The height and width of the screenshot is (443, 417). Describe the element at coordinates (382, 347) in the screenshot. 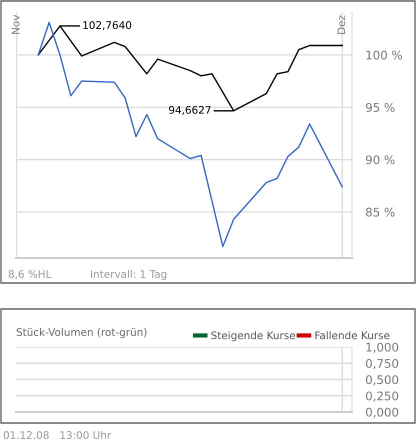

I see `y-tick-label: 1,000` at that location.